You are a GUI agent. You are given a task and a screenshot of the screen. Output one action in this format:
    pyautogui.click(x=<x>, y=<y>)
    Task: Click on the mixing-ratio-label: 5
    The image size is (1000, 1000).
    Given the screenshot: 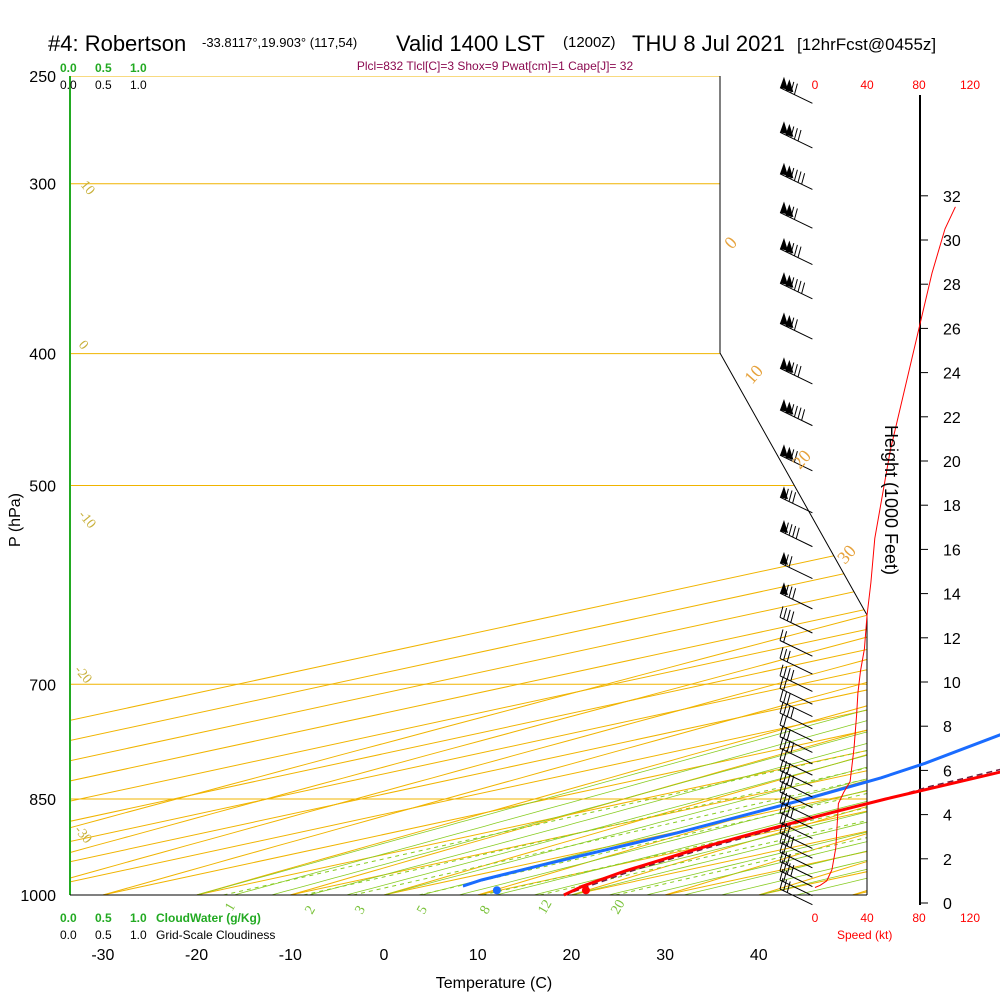 What is the action you would take?
    pyautogui.click(x=422, y=910)
    